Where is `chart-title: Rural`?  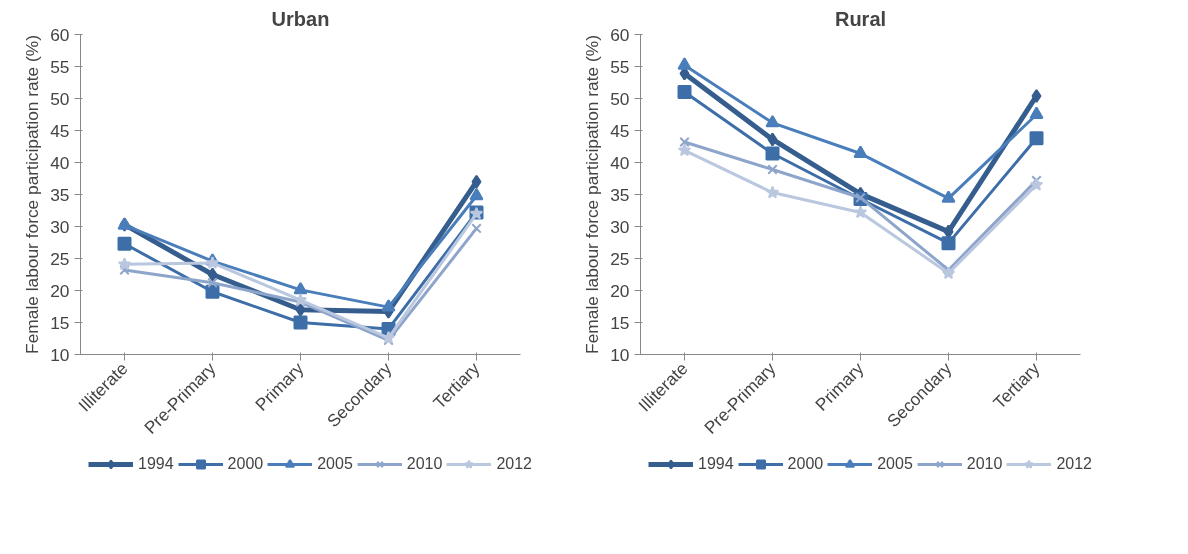
chart-title: Rural is located at coordinates (860, 18).